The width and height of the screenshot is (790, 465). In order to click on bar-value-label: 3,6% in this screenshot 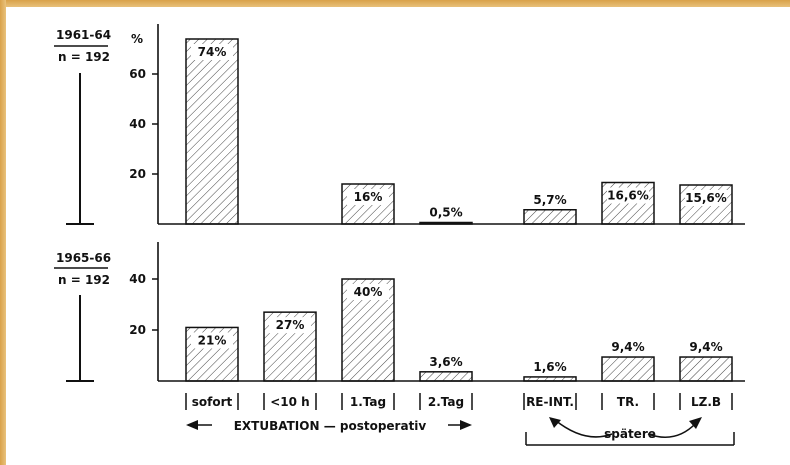, I will do `click(445, 362)`.